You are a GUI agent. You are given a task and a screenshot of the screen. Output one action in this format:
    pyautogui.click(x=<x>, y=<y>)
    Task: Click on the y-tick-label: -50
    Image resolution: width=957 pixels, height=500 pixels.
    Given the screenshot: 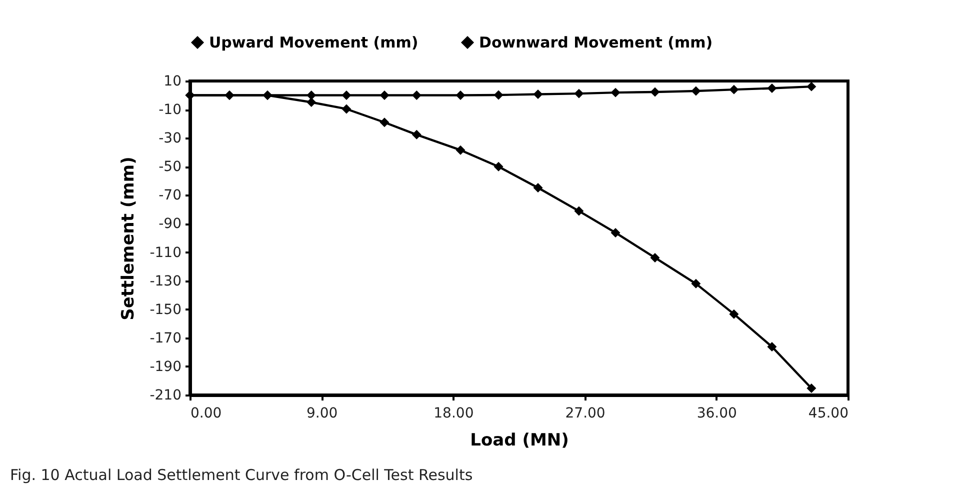 What is the action you would take?
    pyautogui.click(x=170, y=167)
    